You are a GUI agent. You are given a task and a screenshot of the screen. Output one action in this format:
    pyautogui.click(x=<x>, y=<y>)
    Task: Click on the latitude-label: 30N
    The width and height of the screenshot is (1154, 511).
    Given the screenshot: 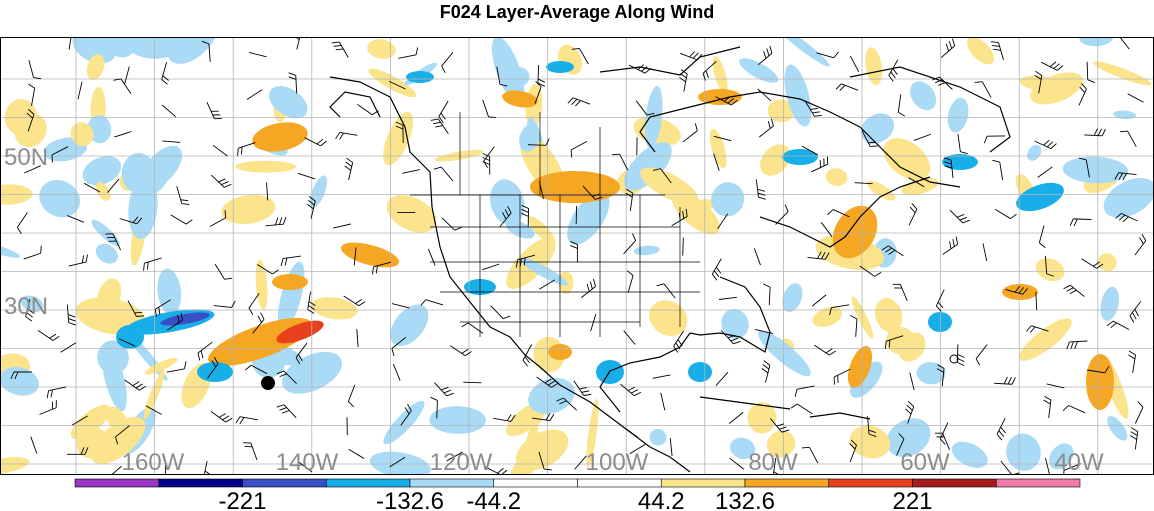 What is the action you would take?
    pyautogui.click(x=26, y=306)
    